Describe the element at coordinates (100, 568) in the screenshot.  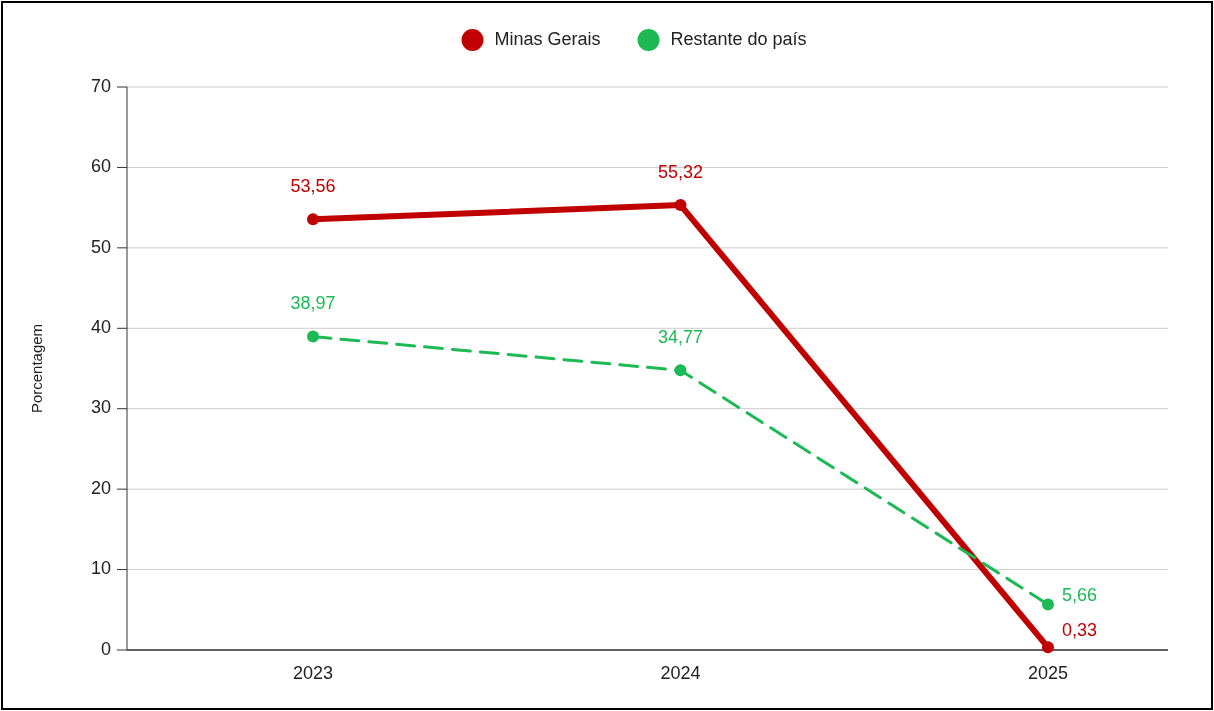
I see `y-tick-label: 10` at that location.